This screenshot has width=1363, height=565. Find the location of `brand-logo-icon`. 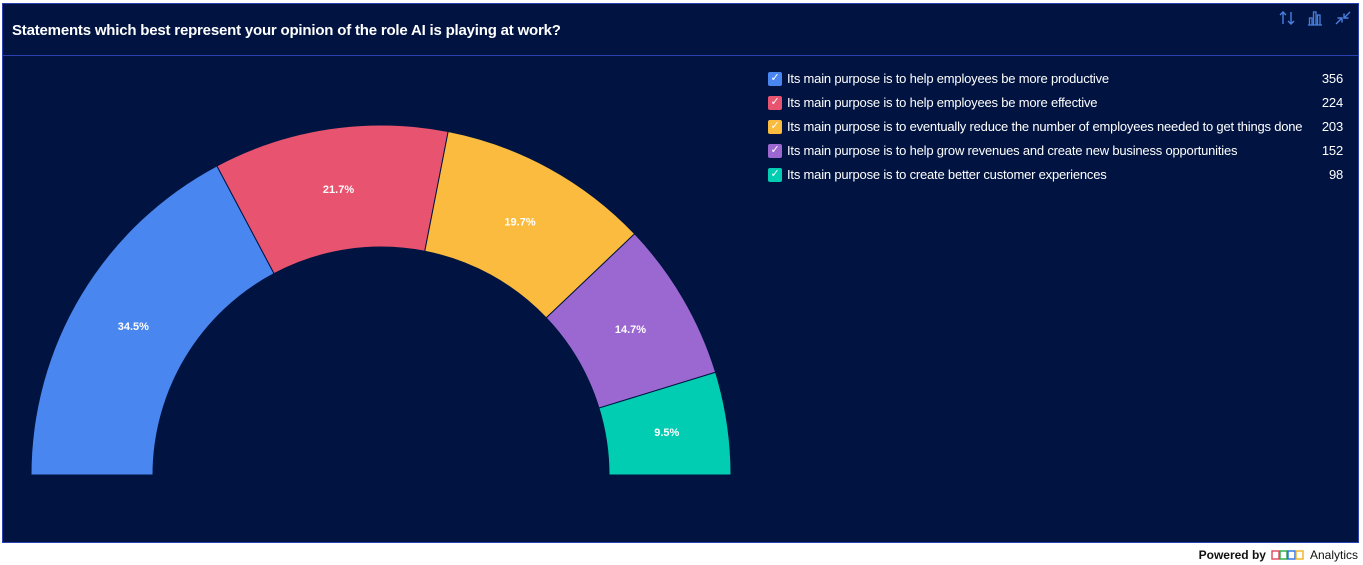

brand-logo-icon is located at coordinates (1287, 554).